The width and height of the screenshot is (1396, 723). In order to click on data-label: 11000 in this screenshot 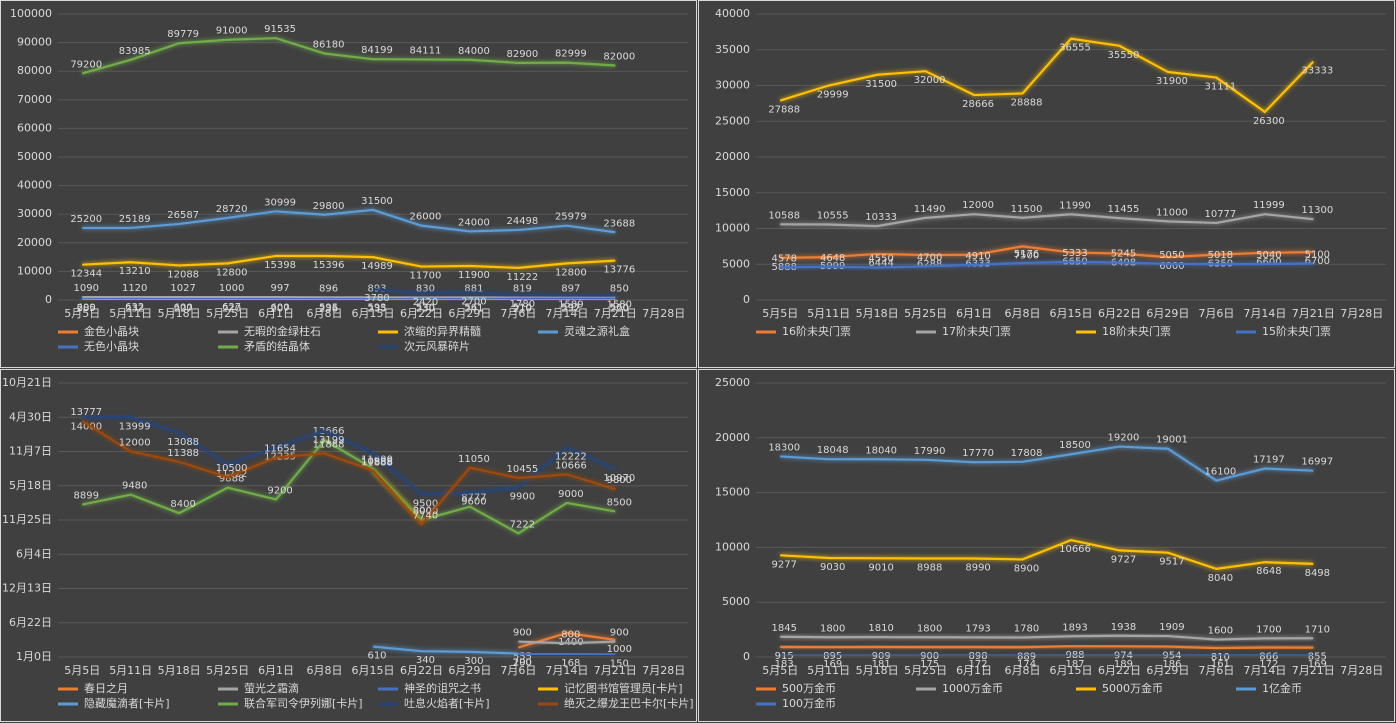, I will do `click(377, 460)`.